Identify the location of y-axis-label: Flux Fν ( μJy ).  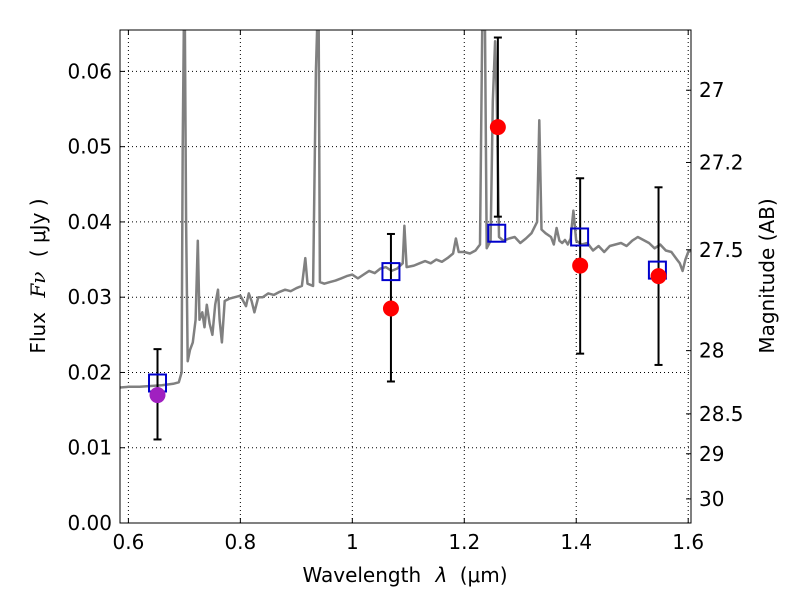
(38, 275).